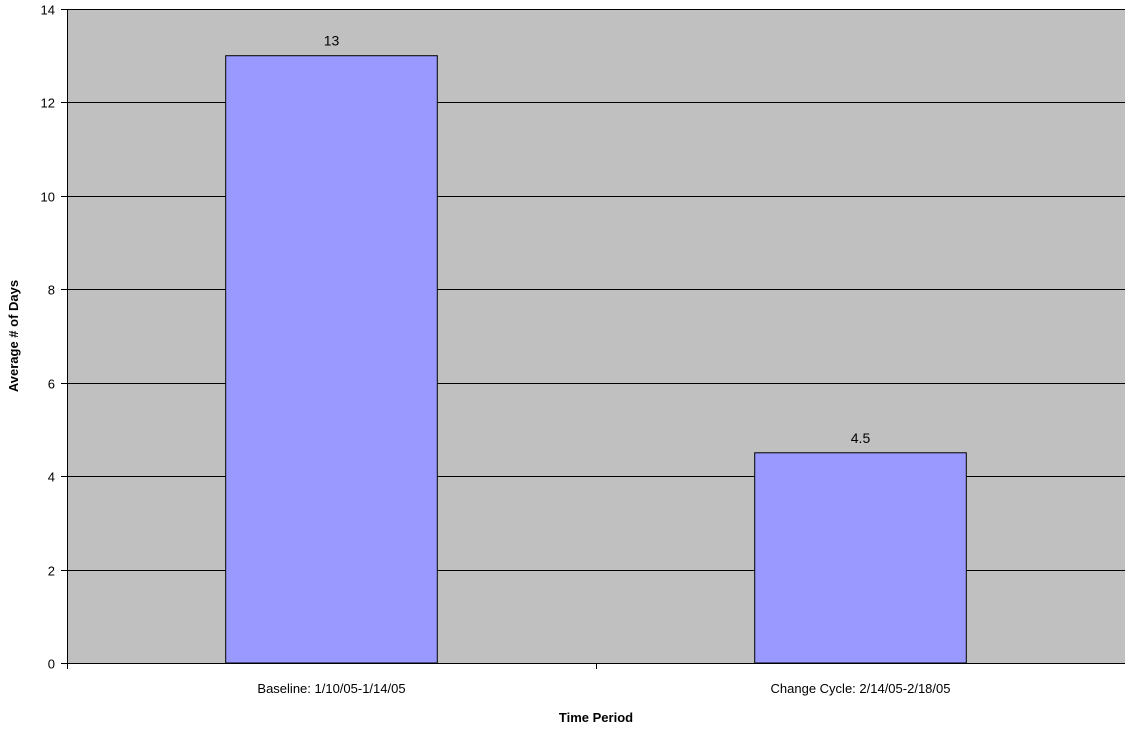 This screenshot has height=730, width=1125. What do you see at coordinates (51, 571) in the screenshot?
I see `y-tick-label: 2` at bounding box center [51, 571].